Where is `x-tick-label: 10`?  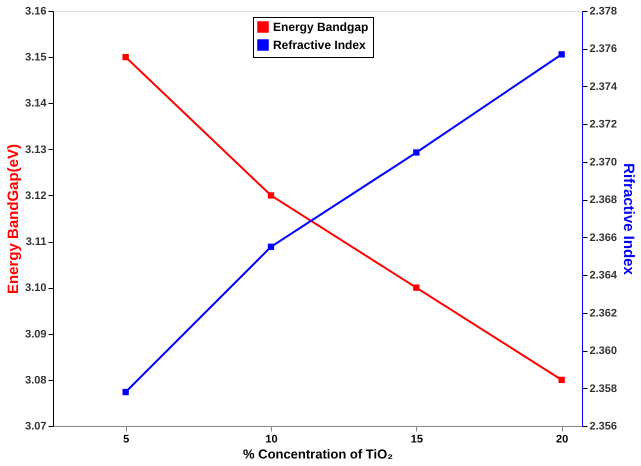 x-tick-label: 10 is located at coordinates (271, 440).